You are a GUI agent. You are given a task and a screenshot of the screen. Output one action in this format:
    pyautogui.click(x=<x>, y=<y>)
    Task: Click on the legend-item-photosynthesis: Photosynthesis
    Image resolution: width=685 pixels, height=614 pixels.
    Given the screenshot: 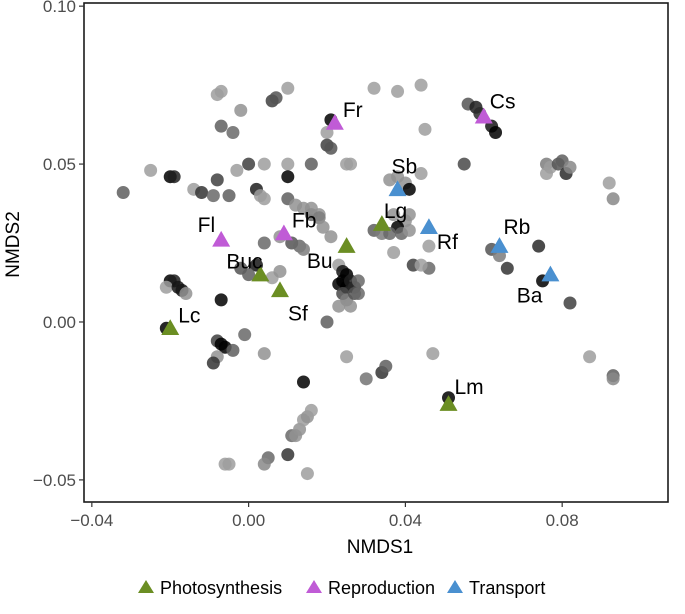 What is the action you would take?
    pyautogui.click(x=210, y=588)
    